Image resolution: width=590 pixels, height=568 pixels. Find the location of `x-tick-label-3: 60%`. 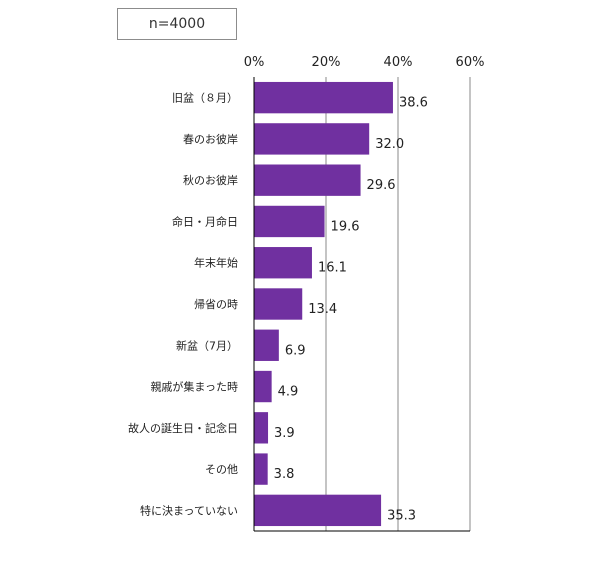

x-tick-label-3: 60% is located at coordinates (470, 62).